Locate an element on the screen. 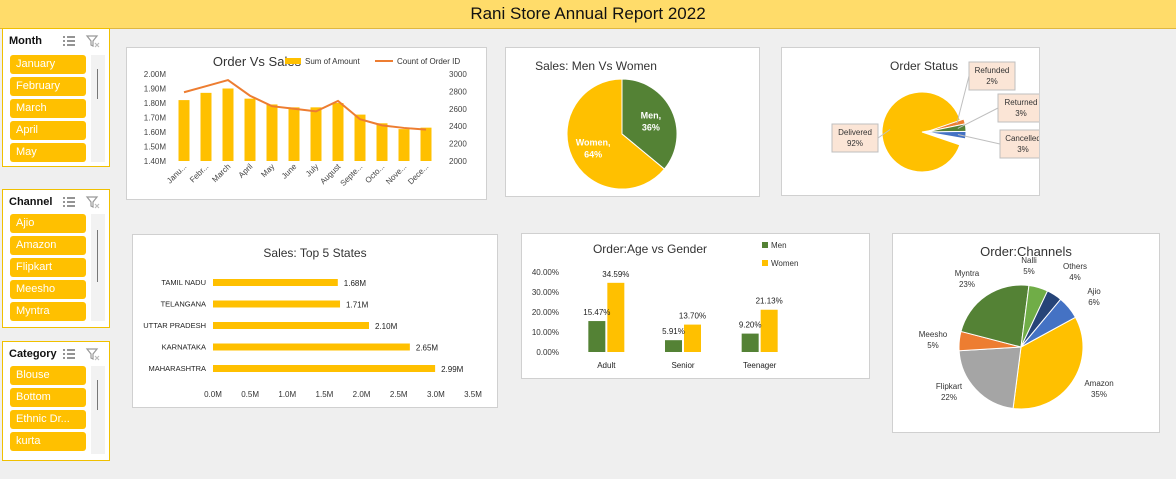 Image resolution: width=1176 pixels, height=479 pixels. slicer-item-february: February is located at coordinates (48, 86).